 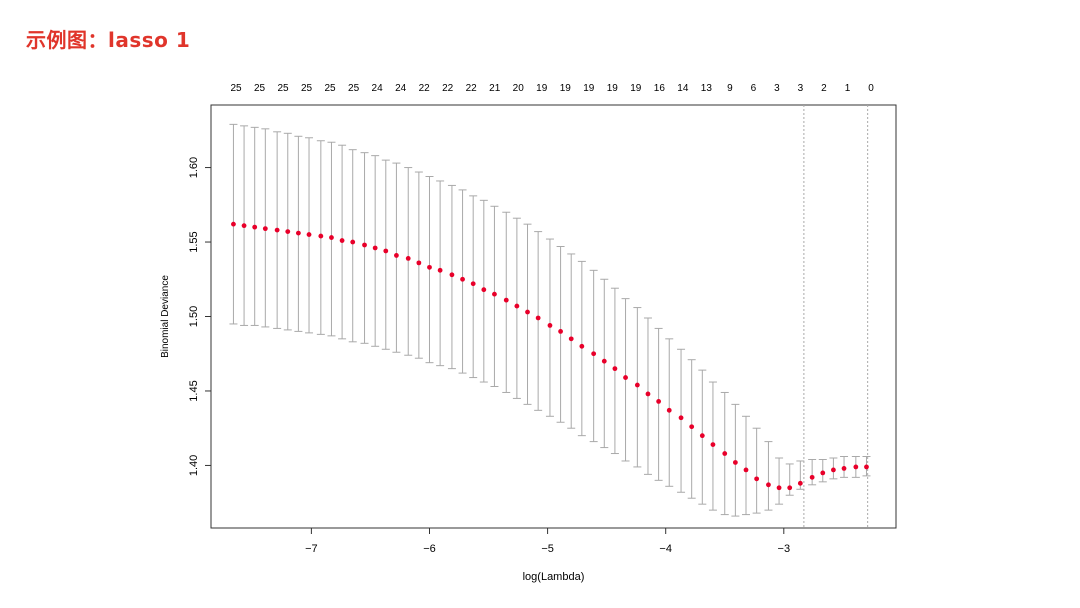 I want to click on top-axis-label-9: 22, so click(x=448, y=88).